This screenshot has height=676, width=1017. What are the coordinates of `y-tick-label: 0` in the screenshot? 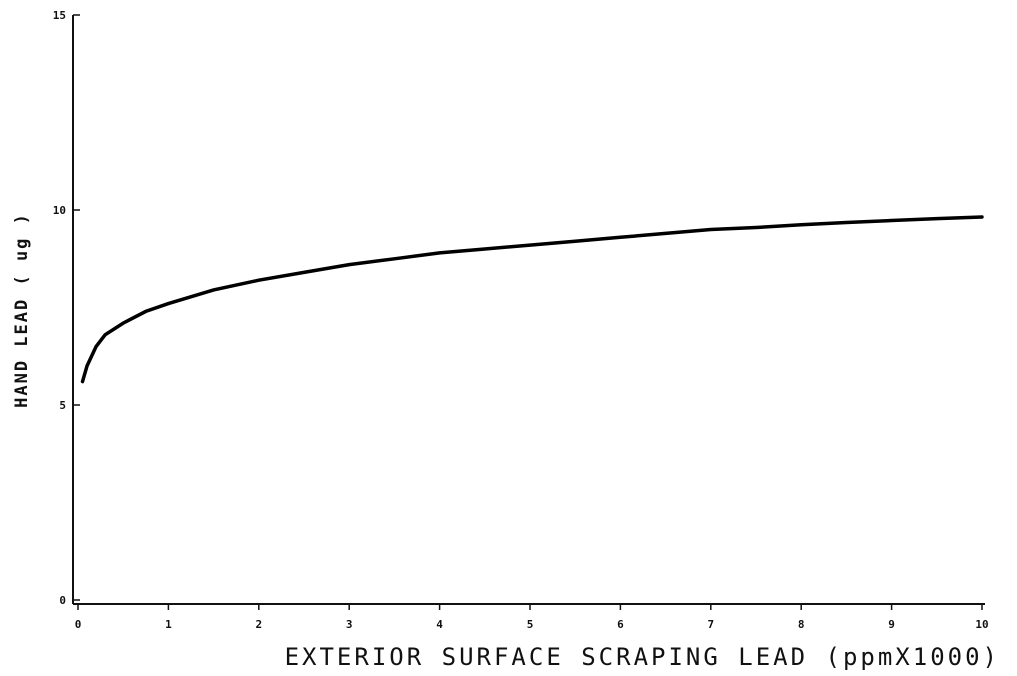 It's located at (62, 600).